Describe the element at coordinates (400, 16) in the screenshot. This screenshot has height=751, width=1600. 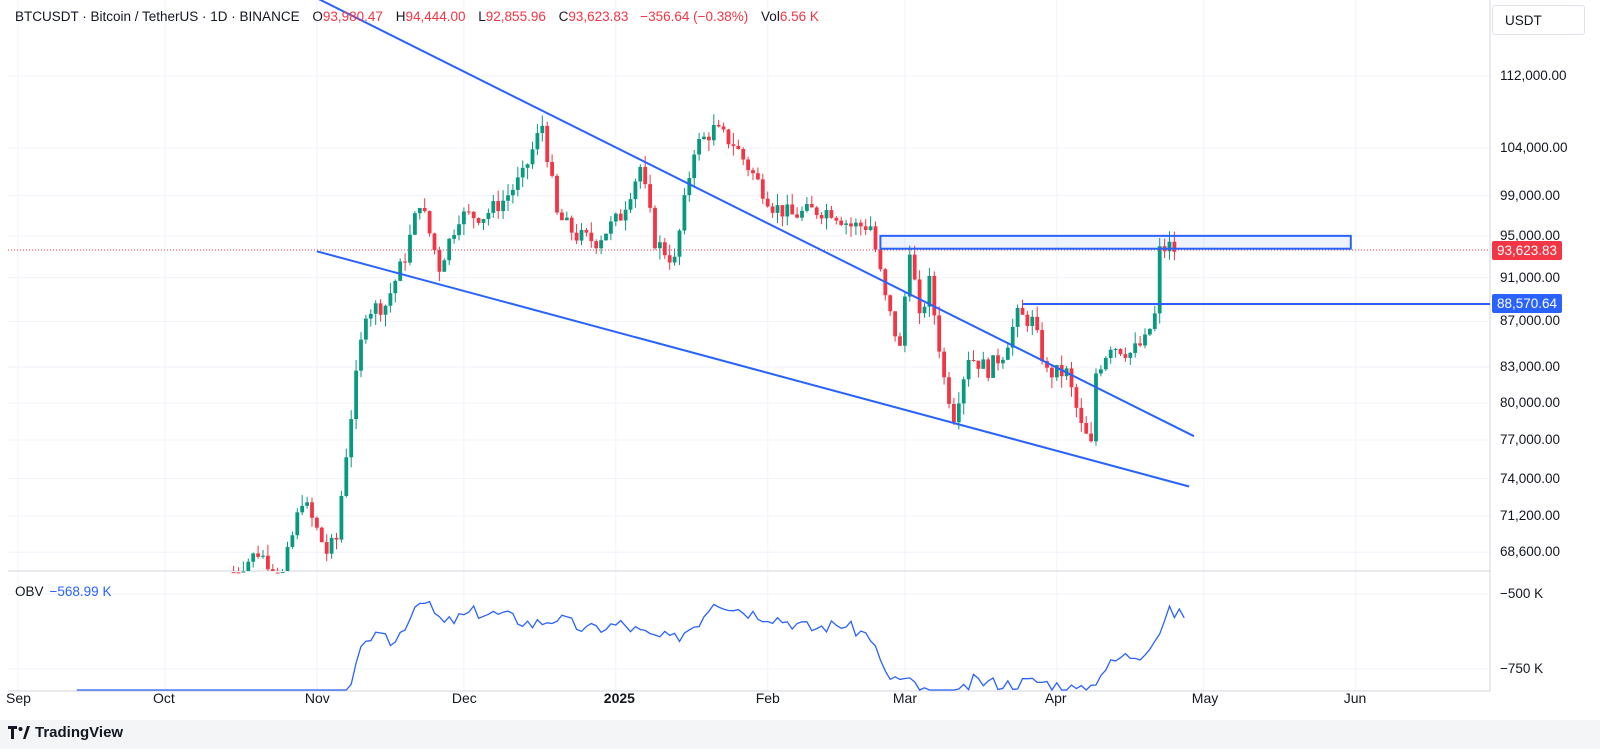
I see `high-label: H` at that location.